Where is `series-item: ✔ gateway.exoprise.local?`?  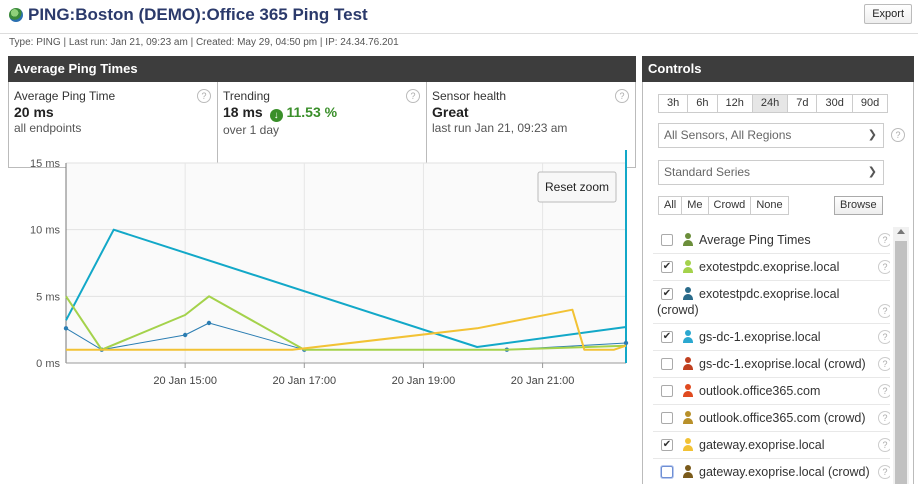
series-item: ✔ gateway.exoprise.local? is located at coordinates (771, 445).